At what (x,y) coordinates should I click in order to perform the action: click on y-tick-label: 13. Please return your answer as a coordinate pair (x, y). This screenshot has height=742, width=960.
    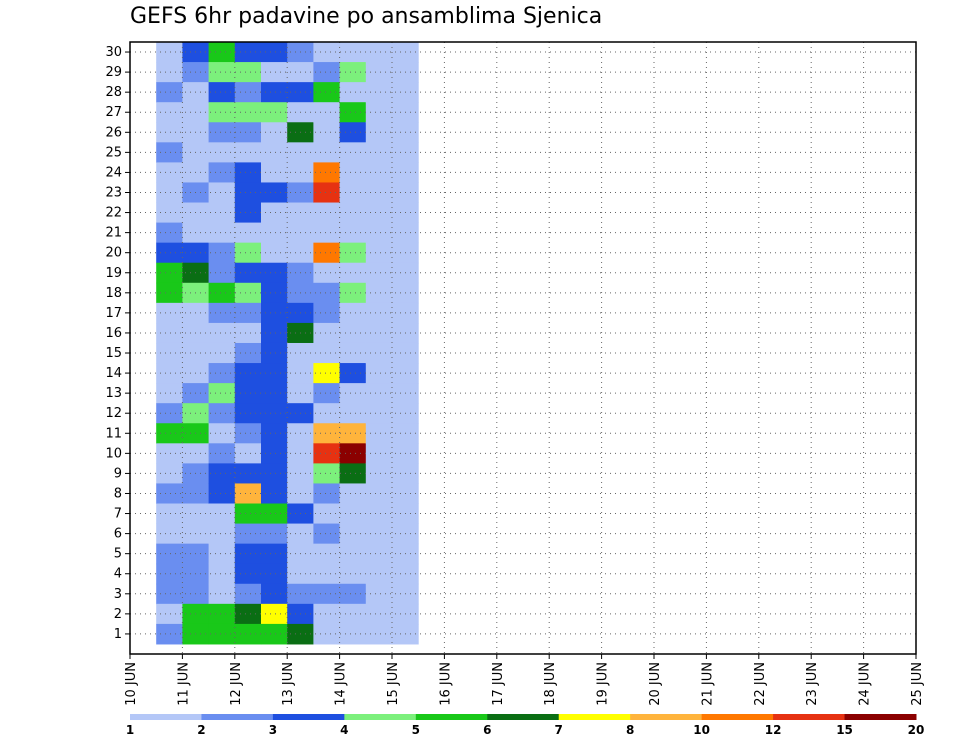
    Looking at the image, I should click on (113, 393).